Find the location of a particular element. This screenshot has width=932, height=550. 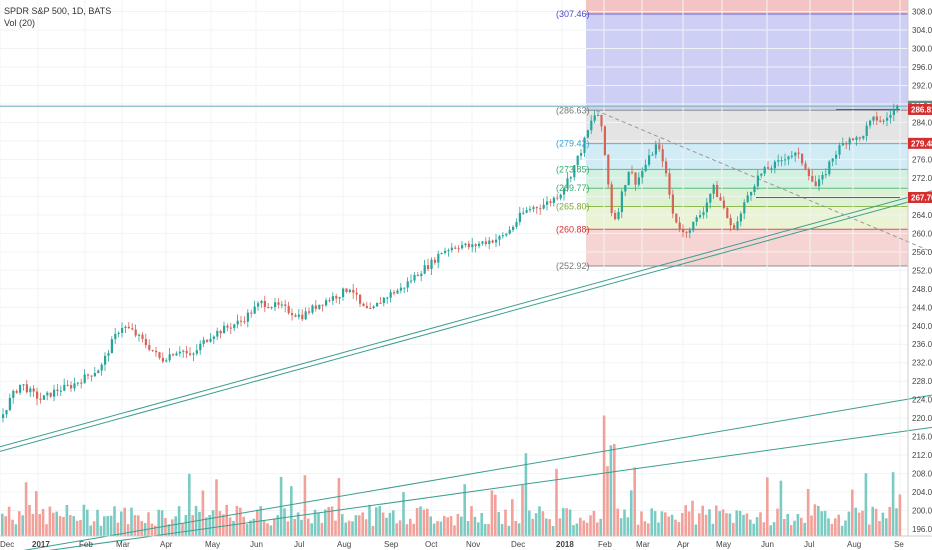

time-tick-label: Jun is located at coordinates (767, 544).